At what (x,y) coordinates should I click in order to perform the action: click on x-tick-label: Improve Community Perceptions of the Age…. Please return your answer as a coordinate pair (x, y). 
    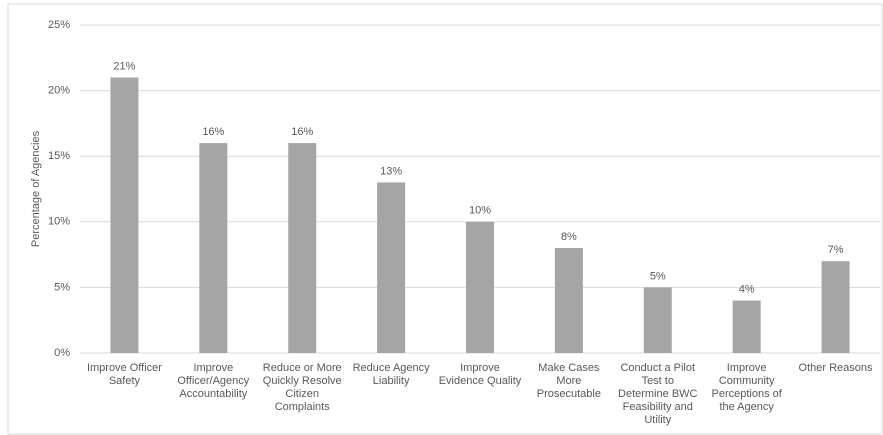
    Looking at the image, I should click on (746, 387).